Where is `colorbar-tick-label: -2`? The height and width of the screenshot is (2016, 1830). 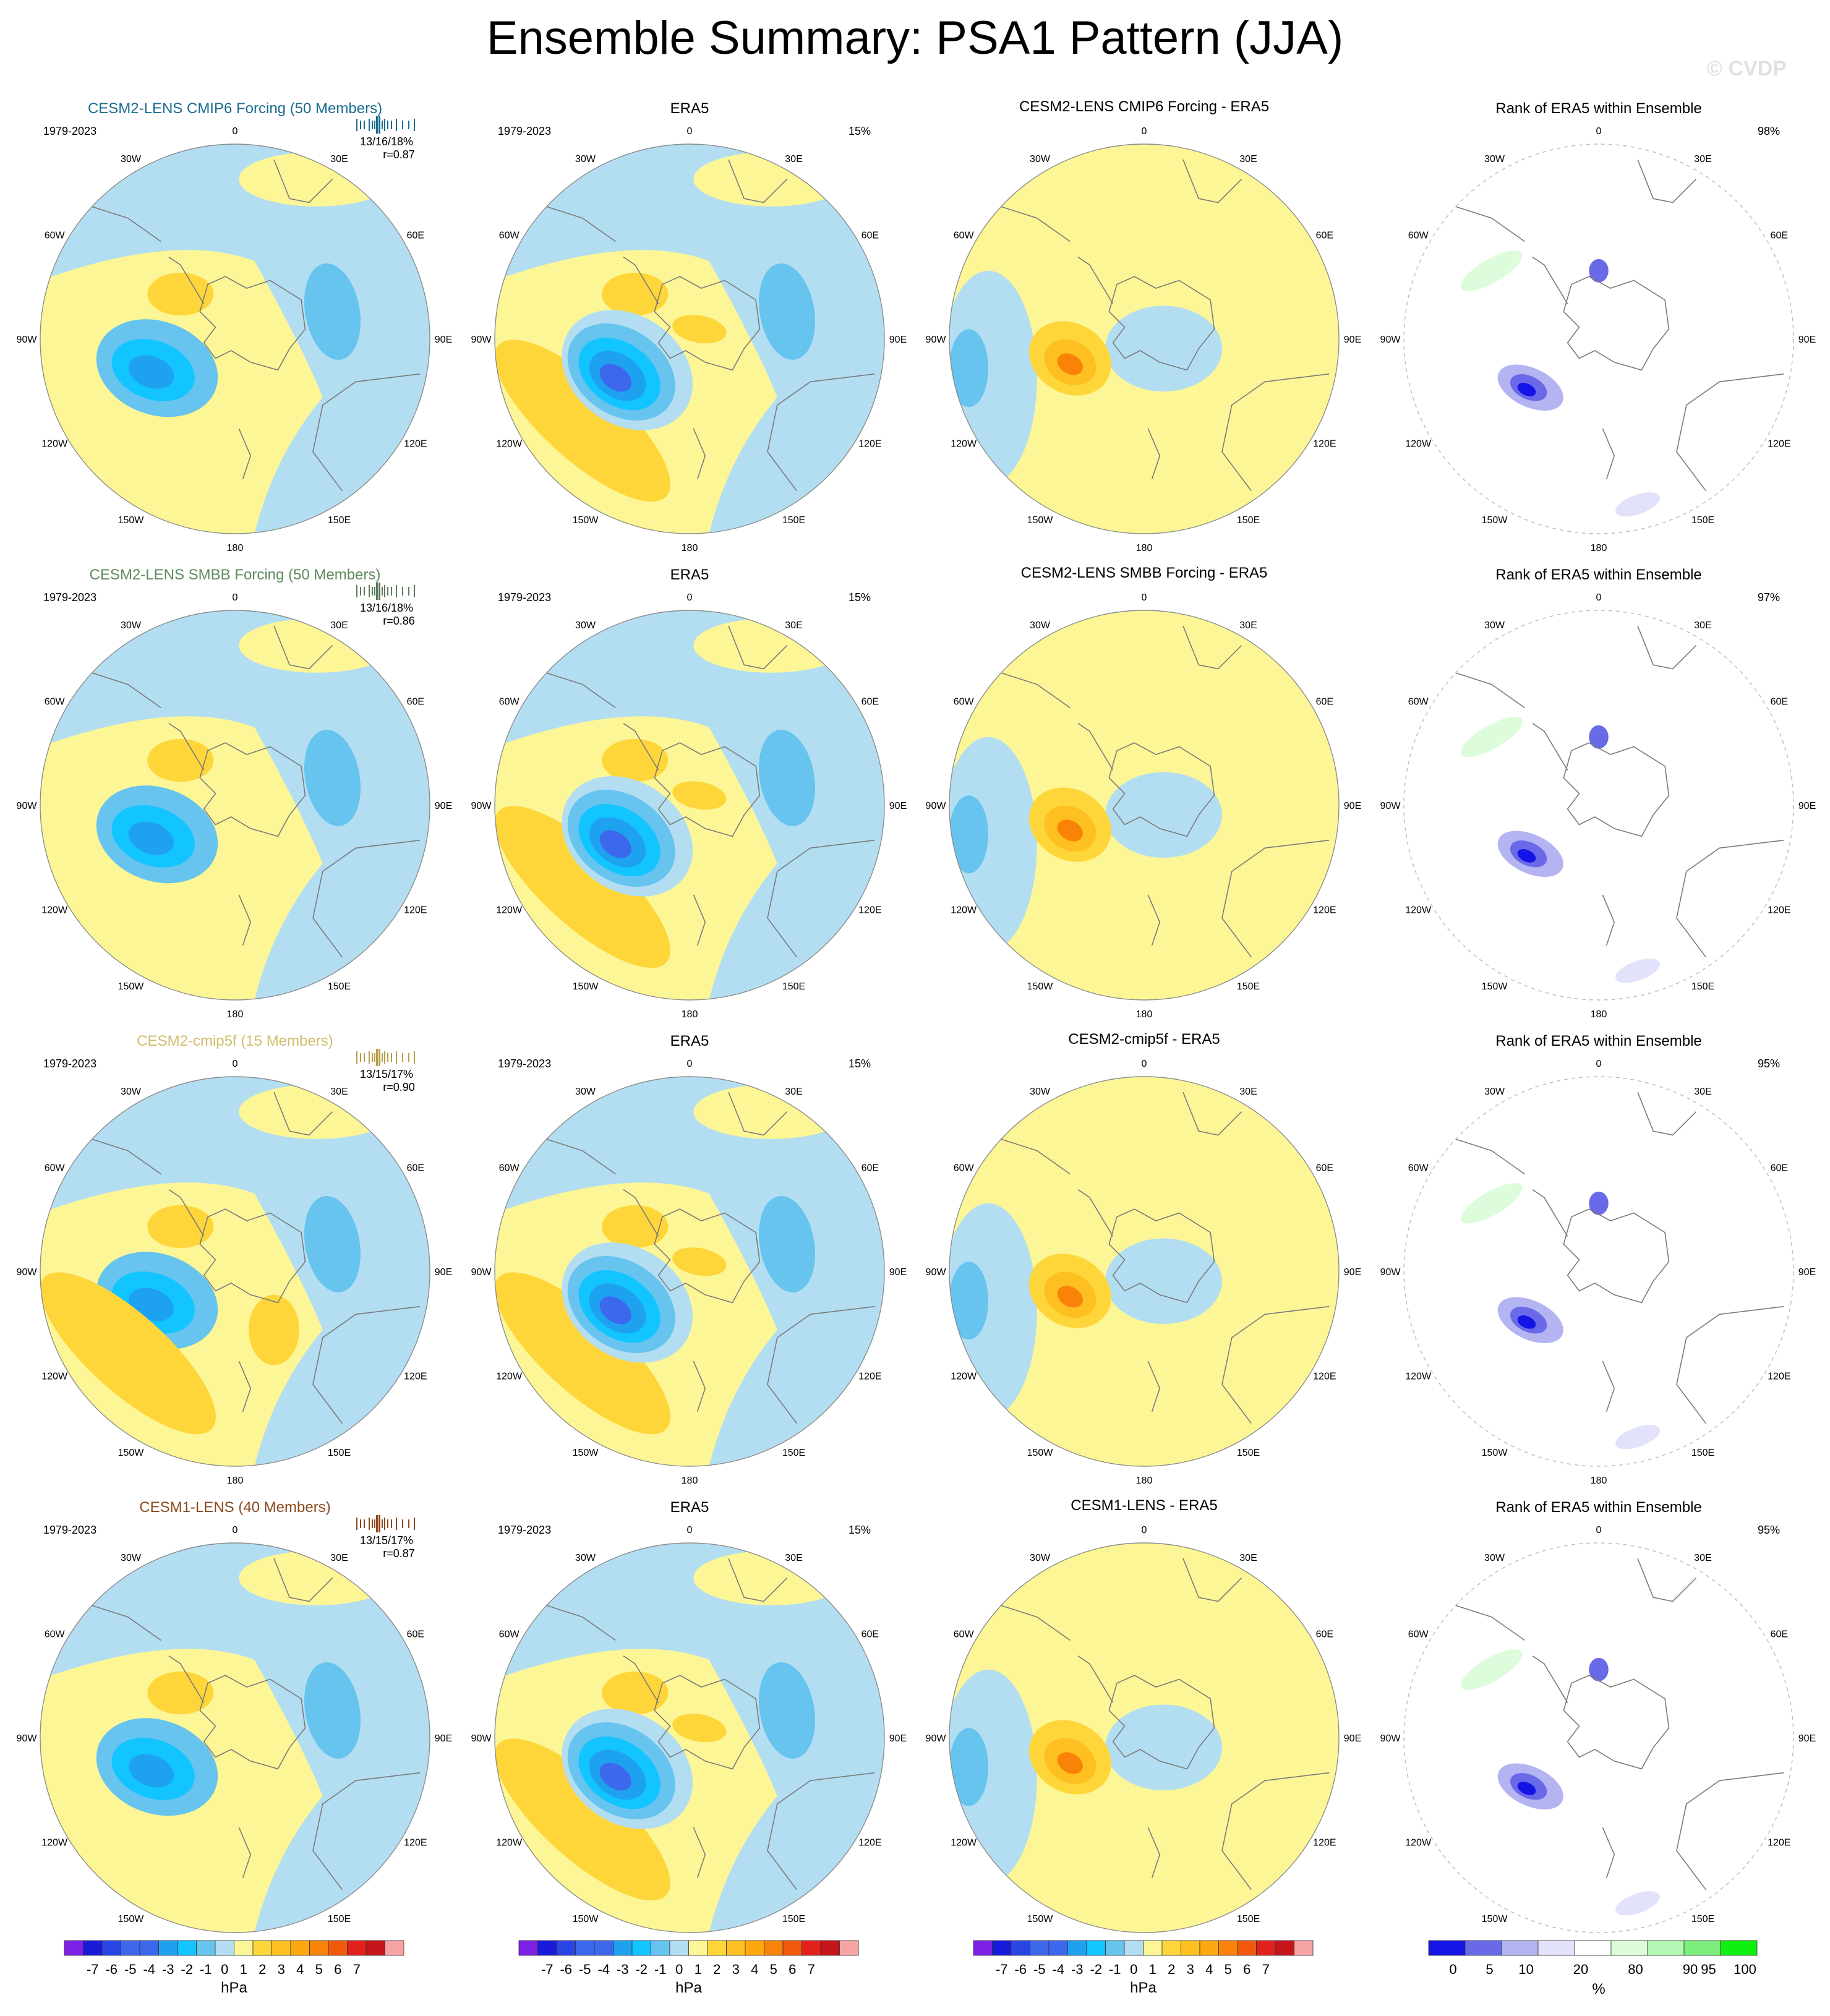
colorbar-tick-label: -2 is located at coordinates (1096, 1969).